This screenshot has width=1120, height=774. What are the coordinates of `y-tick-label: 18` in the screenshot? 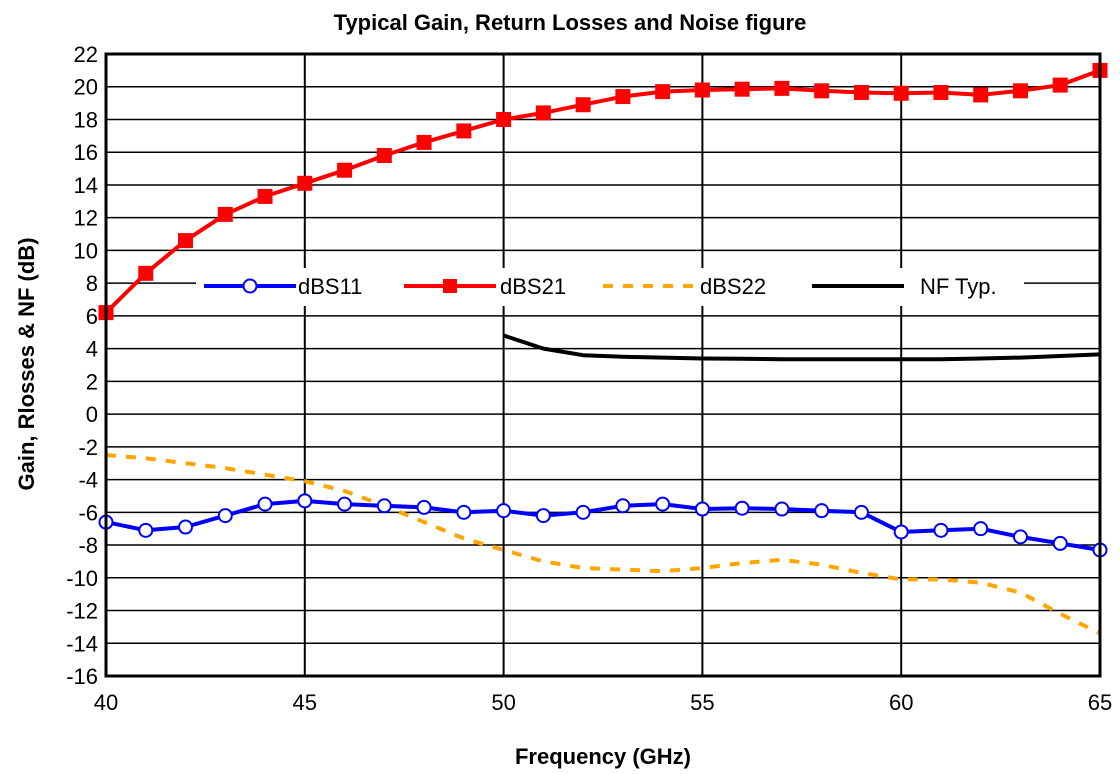 It's located at (86, 119).